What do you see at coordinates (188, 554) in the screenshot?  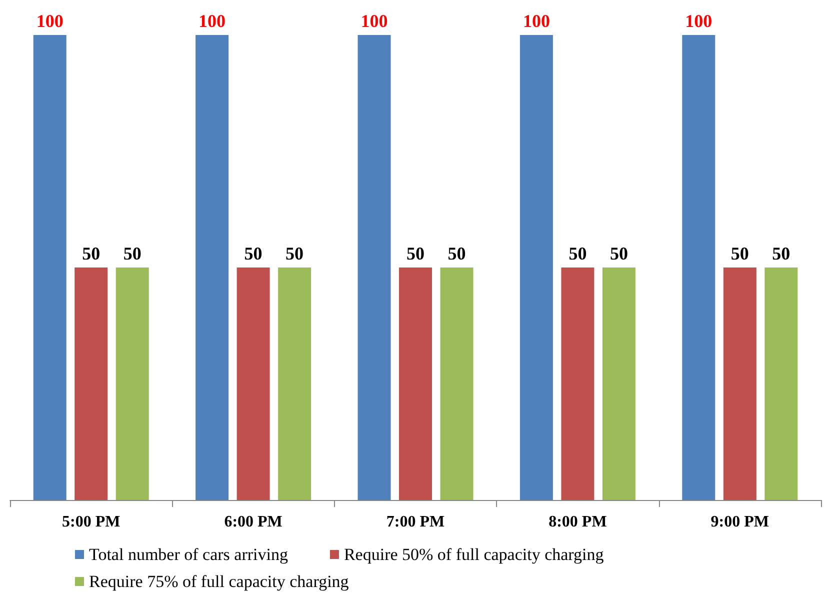 I see `legend-label: Total number of cars arriving` at bounding box center [188, 554].